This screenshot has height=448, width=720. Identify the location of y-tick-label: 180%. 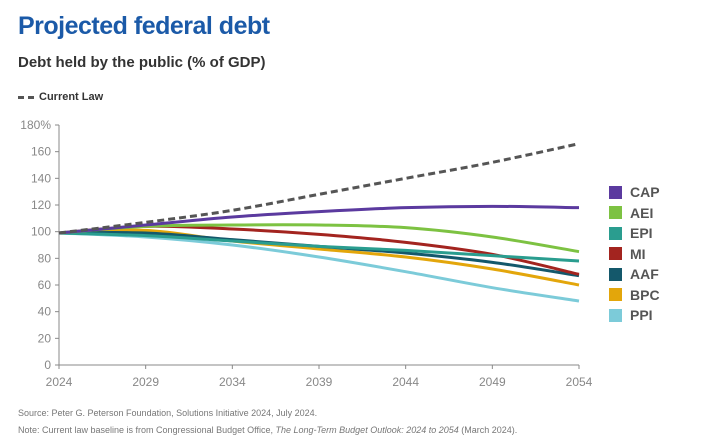
(35, 125).